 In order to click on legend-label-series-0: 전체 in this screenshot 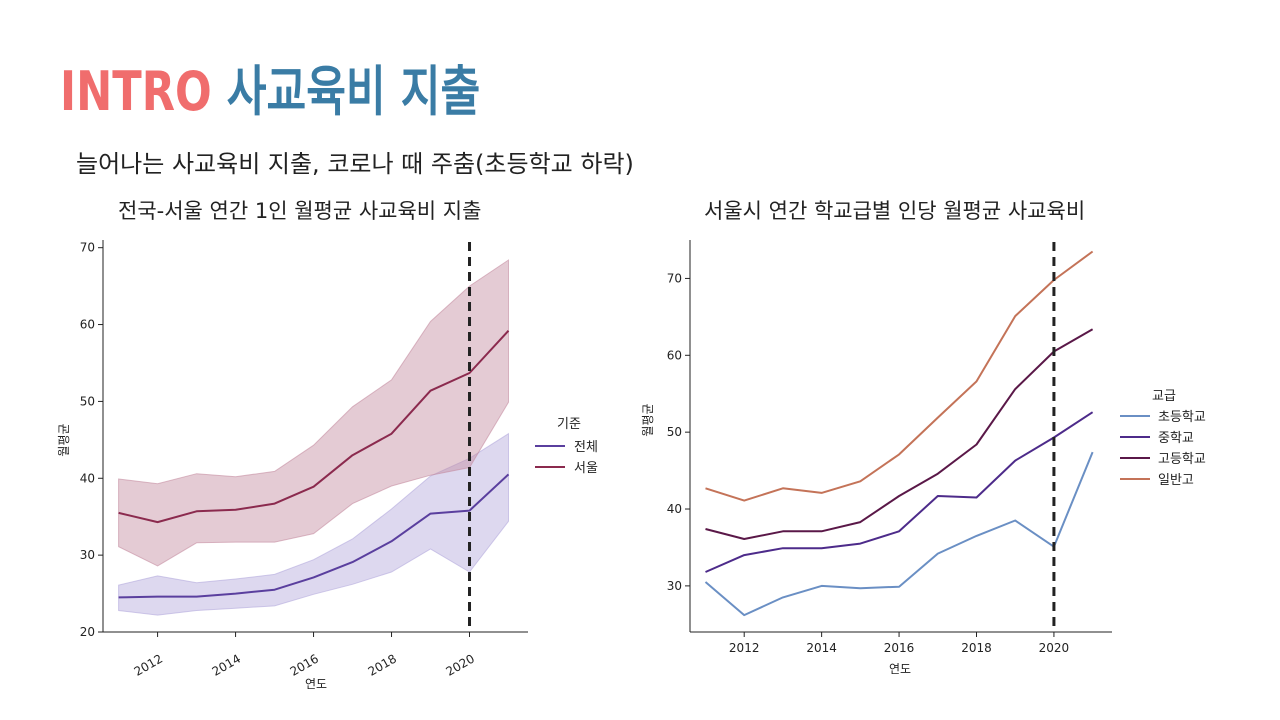, I will do `click(586, 447)`.